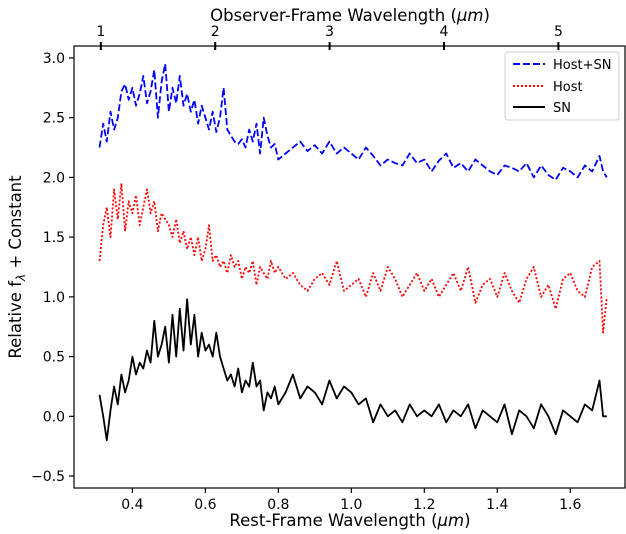 This screenshot has height=534, width=626. Describe the element at coordinates (54, 358) in the screenshot. I see `y-tick-label: 0.5` at that location.